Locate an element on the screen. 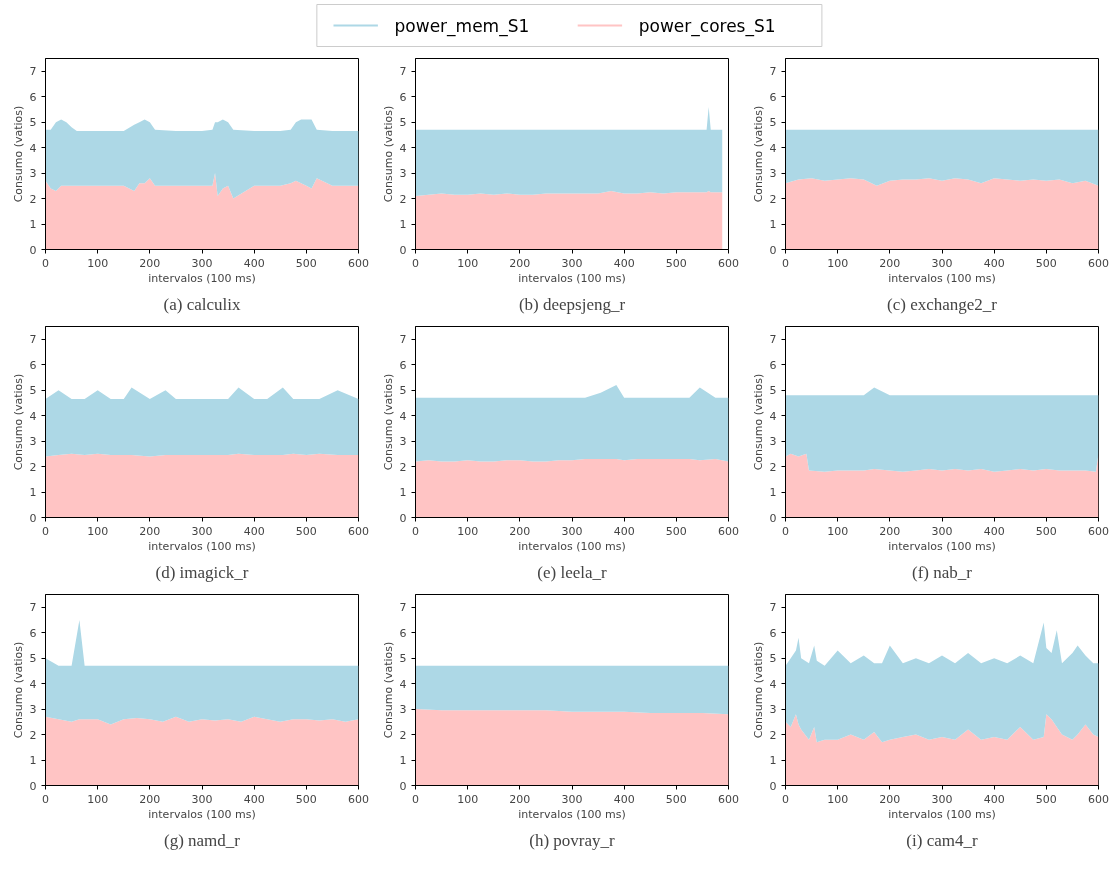 The height and width of the screenshot is (872, 1117). text: (f) nab_r is located at coordinates (942, 572).